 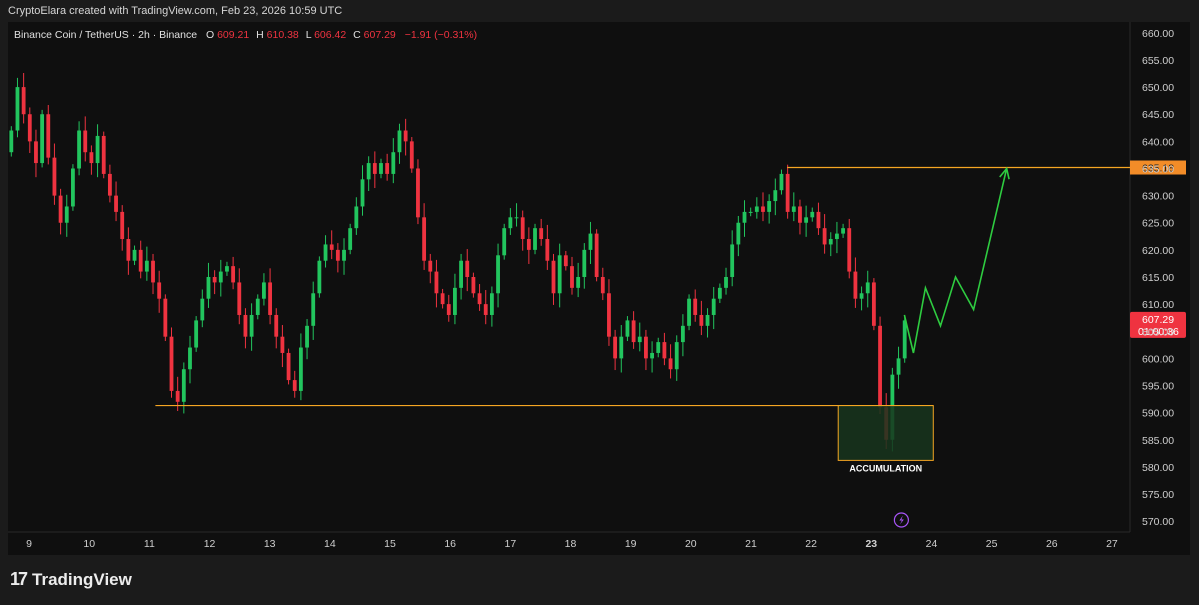 What do you see at coordinates (330, 544) in the screenshot?
I see `x-tick-label: 14` at bounding box center [330, 544].